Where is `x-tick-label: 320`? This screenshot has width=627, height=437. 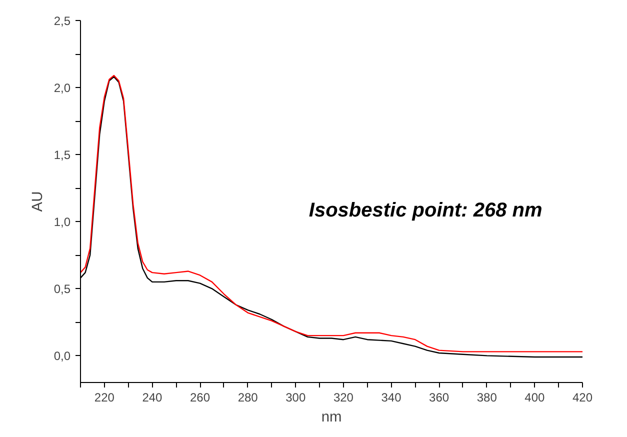 x-tick-label: 320 is located at coordinates (343, 397).